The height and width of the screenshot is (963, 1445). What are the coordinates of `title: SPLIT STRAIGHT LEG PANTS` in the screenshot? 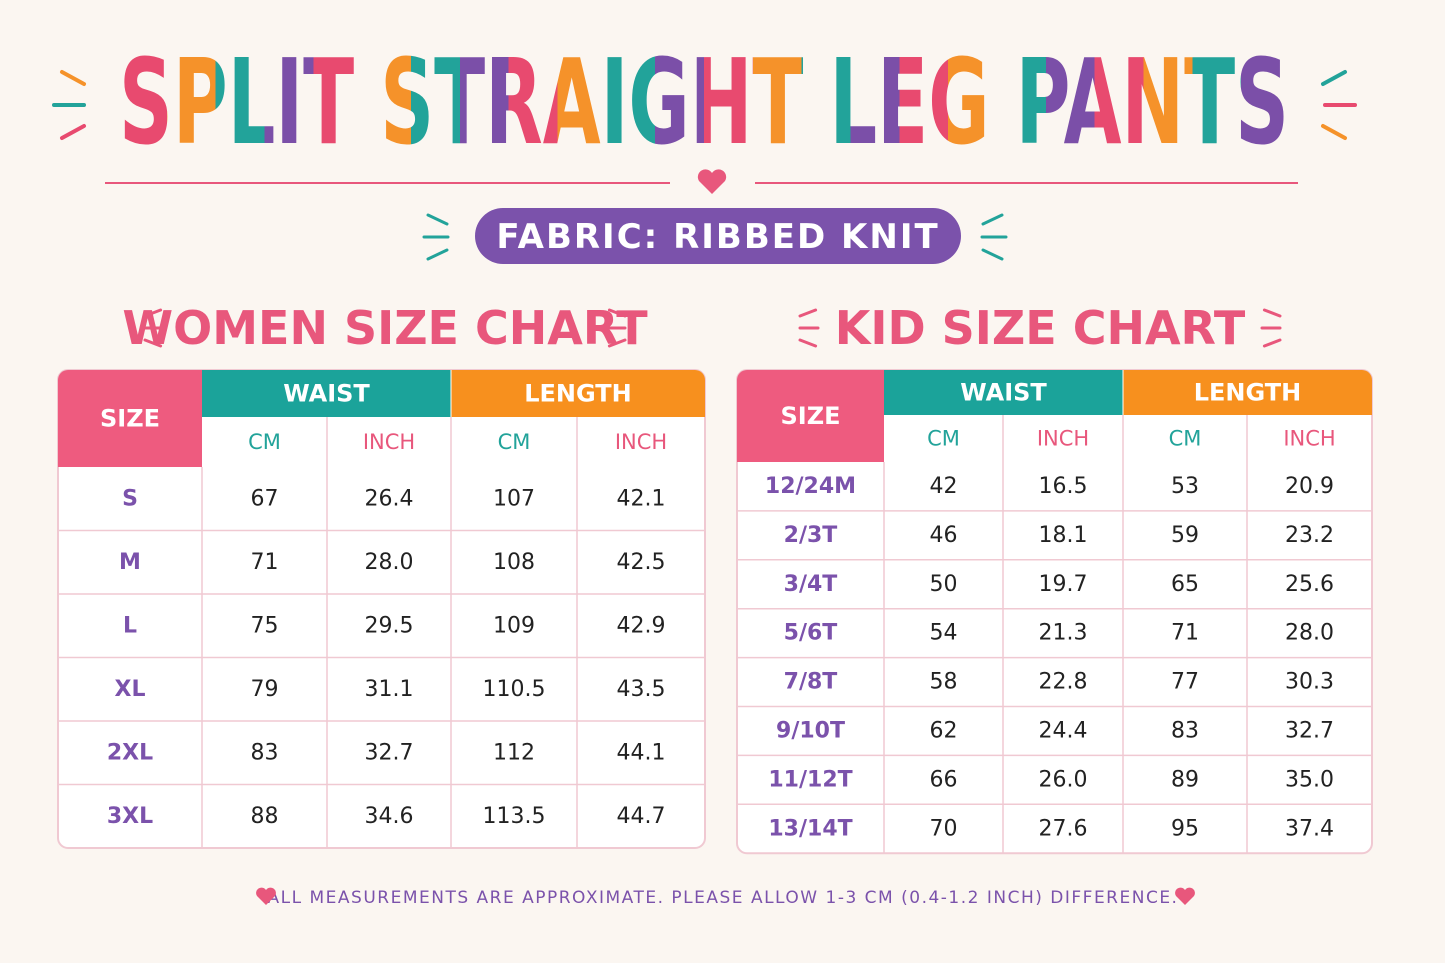 It's located at (704, 102).